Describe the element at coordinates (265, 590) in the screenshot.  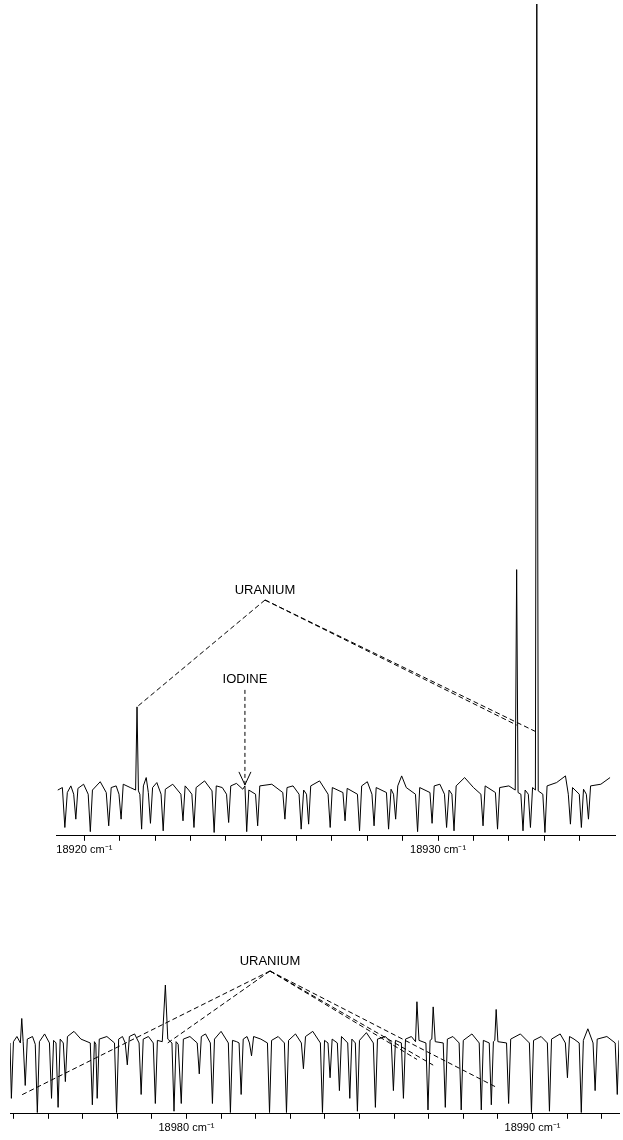
I see `annotation: URANIUM` at that location.